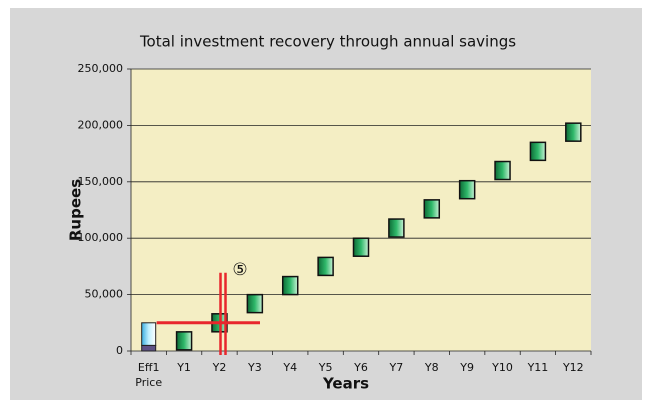 This screenshot has height=407, width=650. I want to click on x-tick-label: Y7, so click(396, 367).